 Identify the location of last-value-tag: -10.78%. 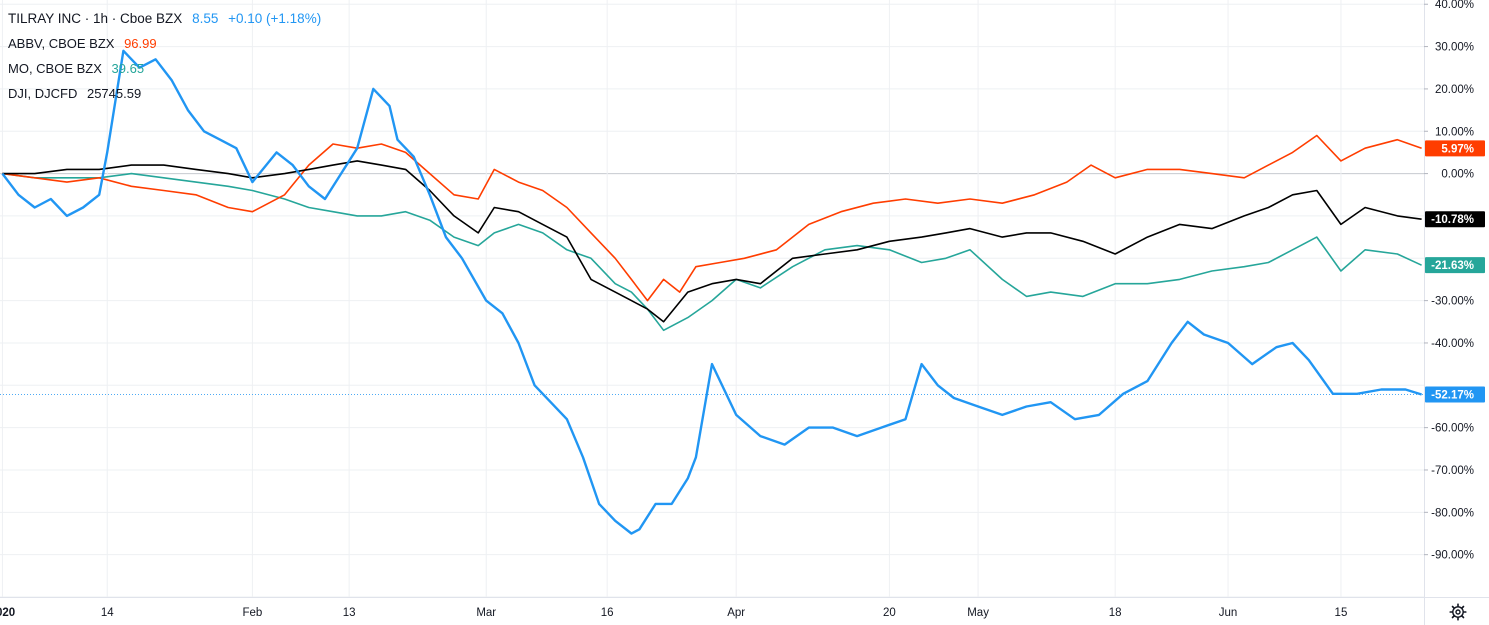
(1455, 219).